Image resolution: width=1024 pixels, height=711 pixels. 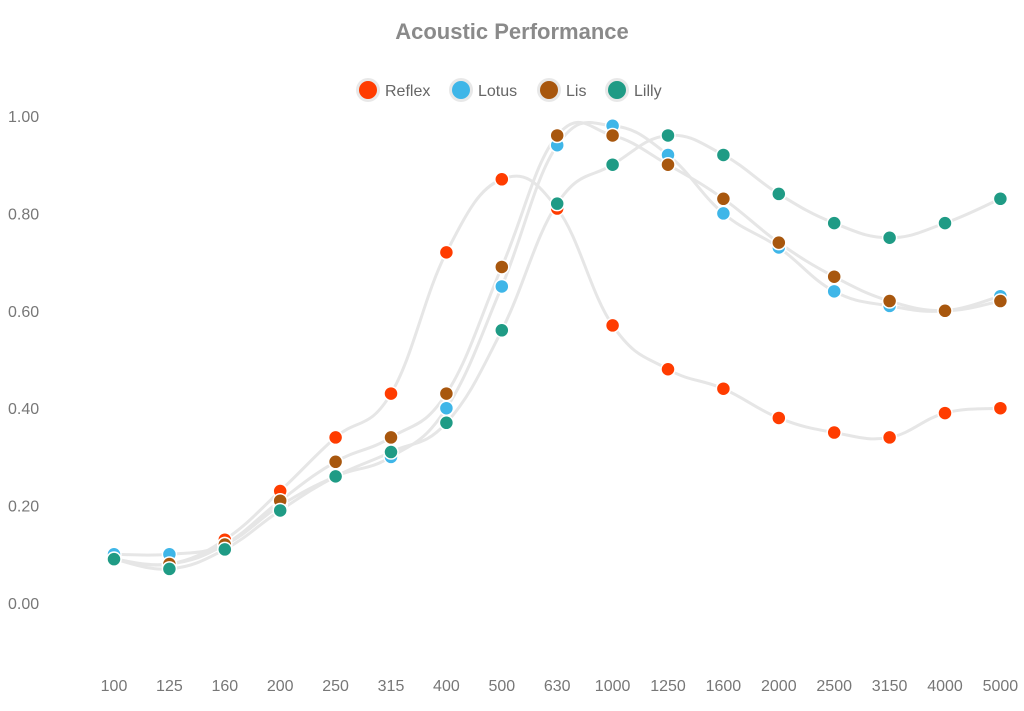 What do you see at coordinates (890, 686) in the screenshot?
I see `x-tick-label: 3150` at bounding box center [890, 686].